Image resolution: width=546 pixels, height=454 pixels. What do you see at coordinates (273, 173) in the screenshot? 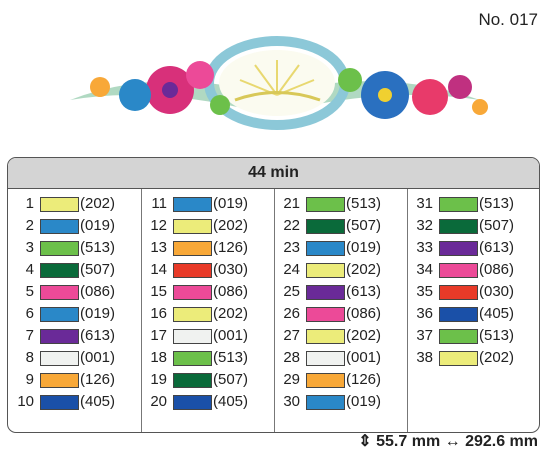
I see `table-header: 44 min` at bounding box center [273, 173].